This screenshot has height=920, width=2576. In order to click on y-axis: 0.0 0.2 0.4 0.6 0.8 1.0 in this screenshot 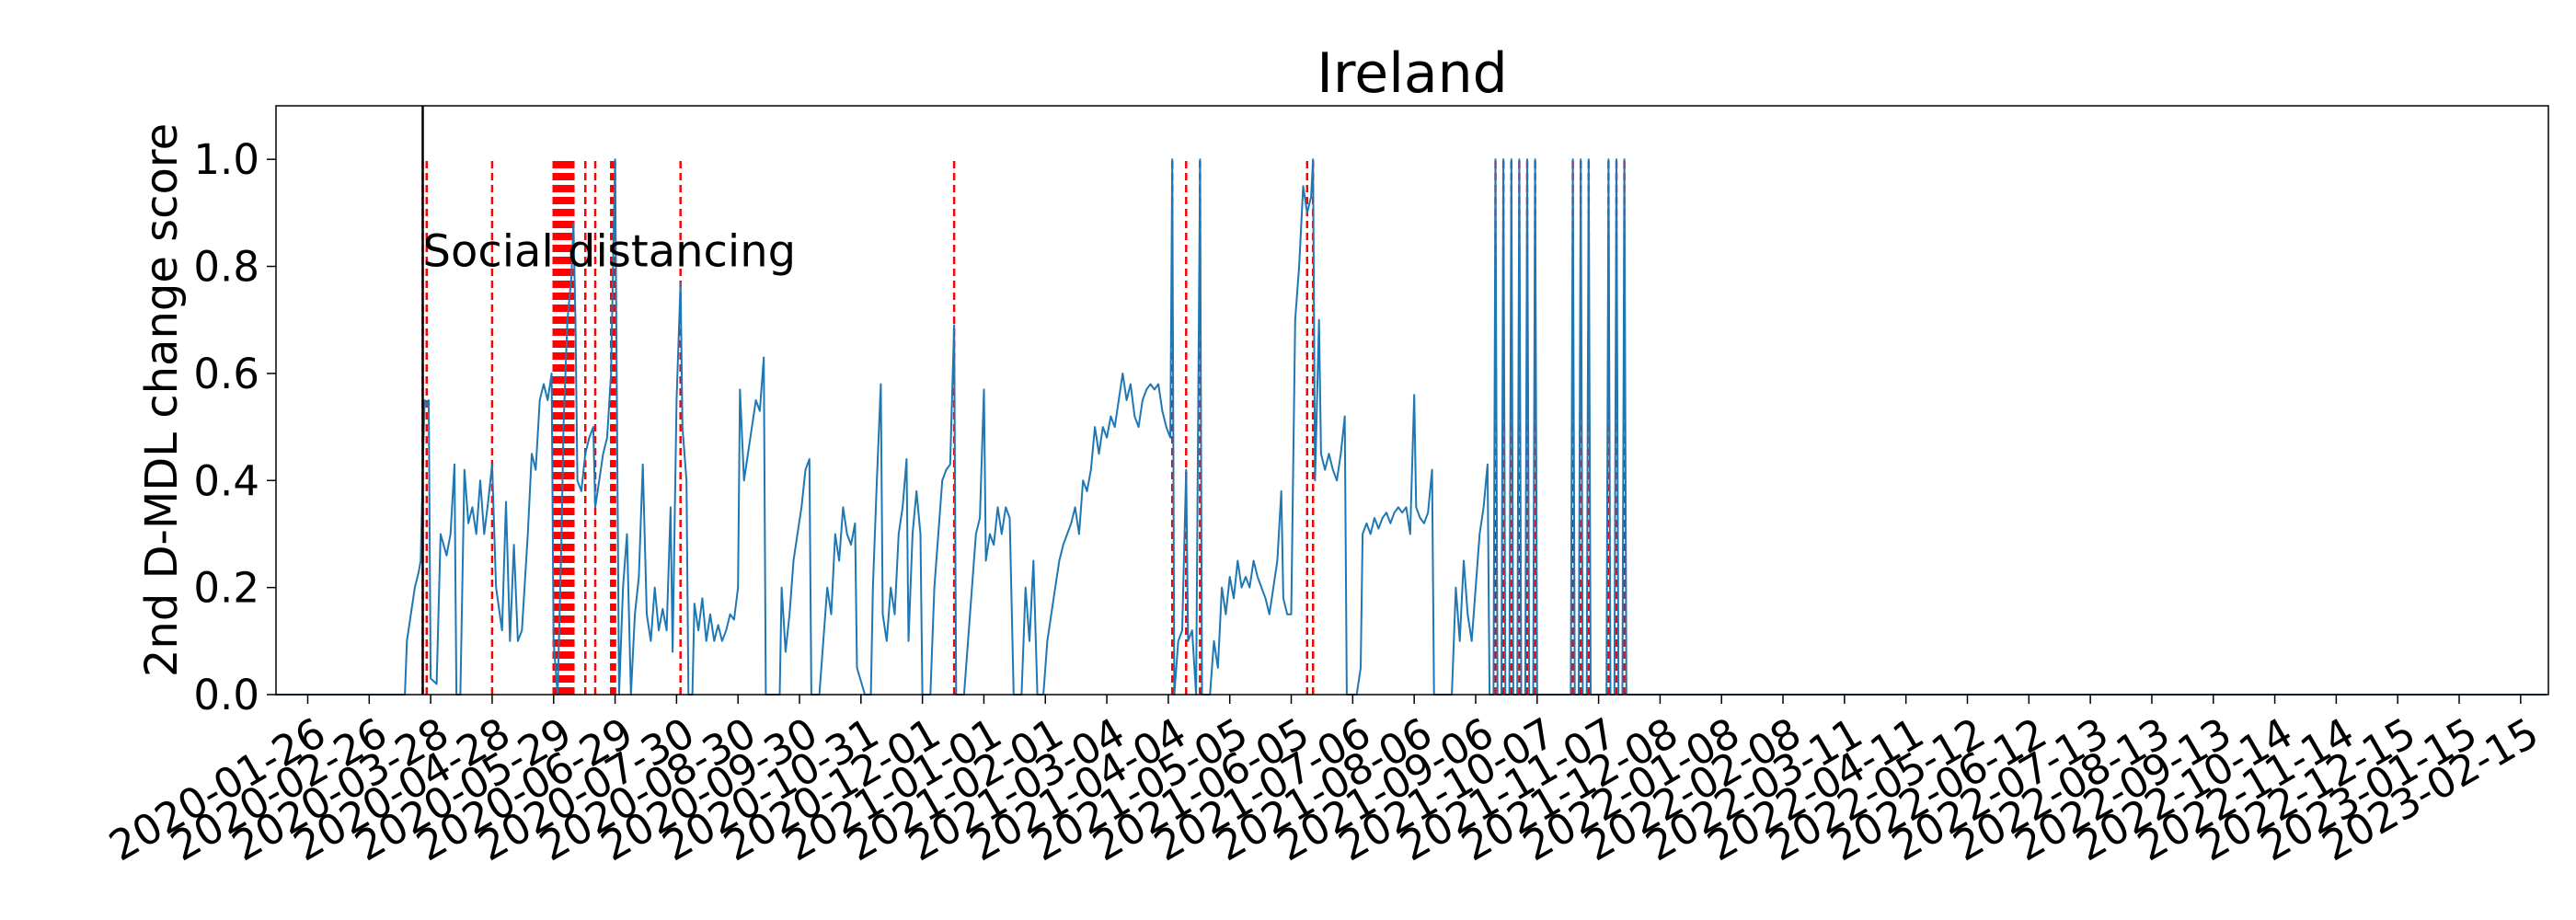, I will do `click(234, 427)`.